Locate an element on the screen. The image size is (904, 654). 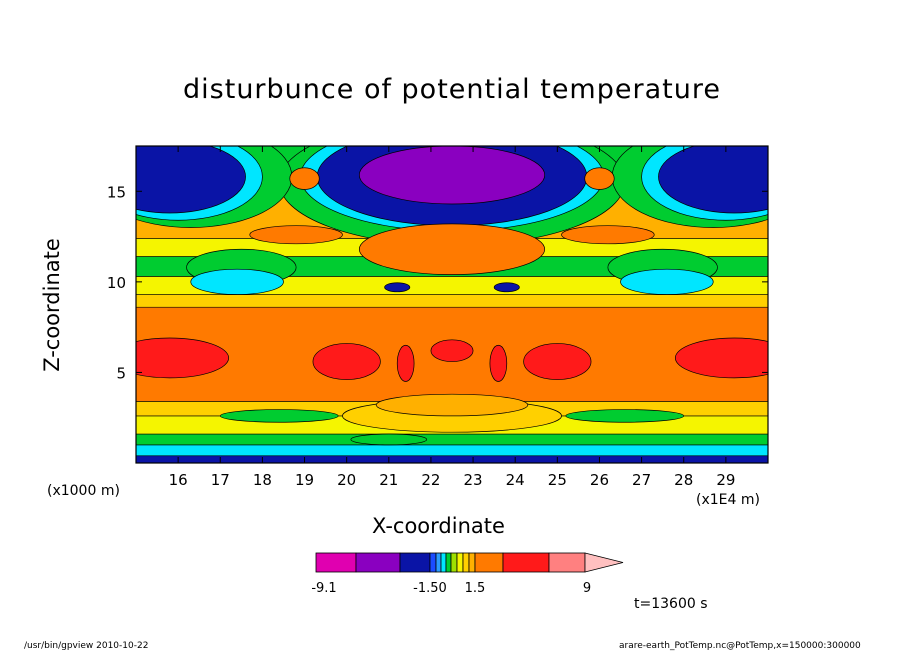
x-tick-label-27: 27 is located at coordinates (641, 480).